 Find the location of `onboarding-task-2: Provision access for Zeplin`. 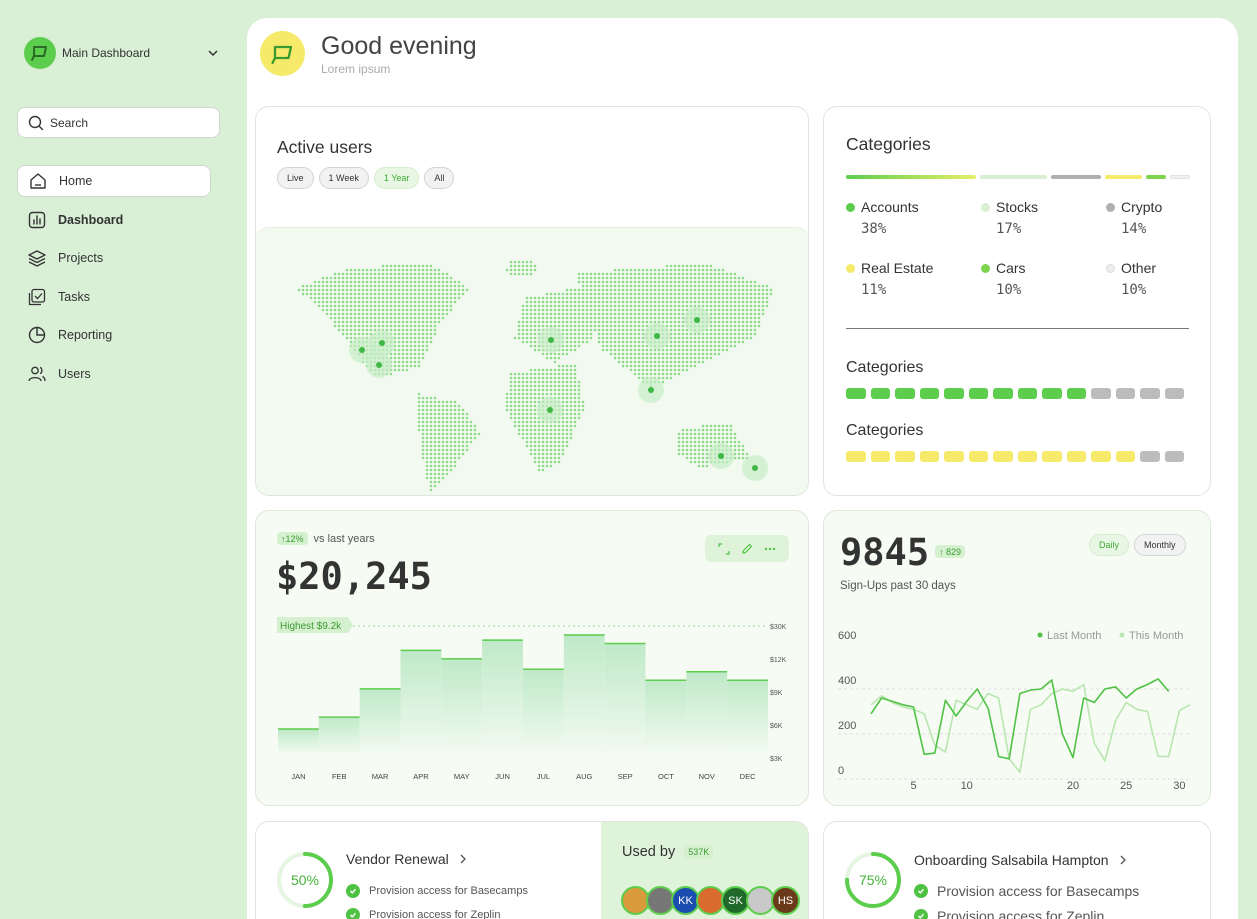

onboarding-task-2: Provision access for Zeplin is located at coordinates (1009, 913).